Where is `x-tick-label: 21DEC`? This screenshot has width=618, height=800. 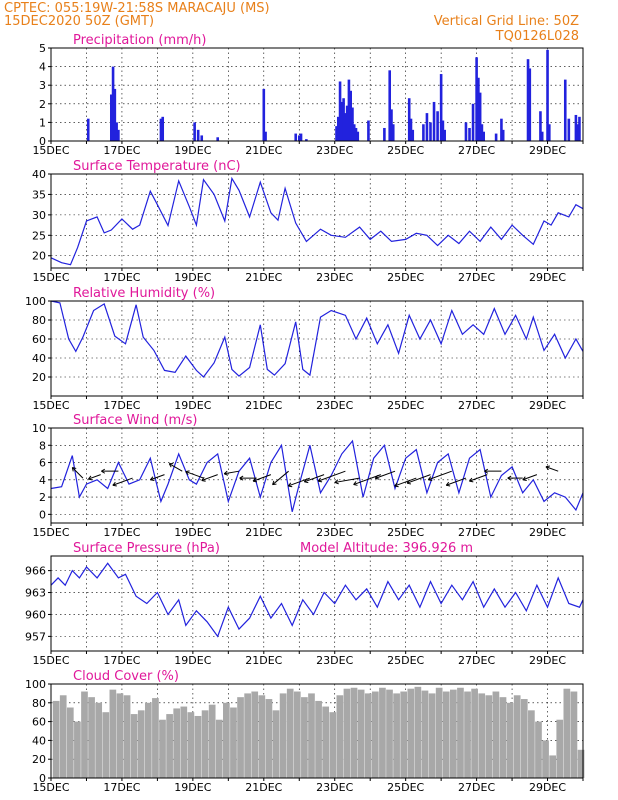
x-tick-label: 21DEC is located at coordinates (263, 532).